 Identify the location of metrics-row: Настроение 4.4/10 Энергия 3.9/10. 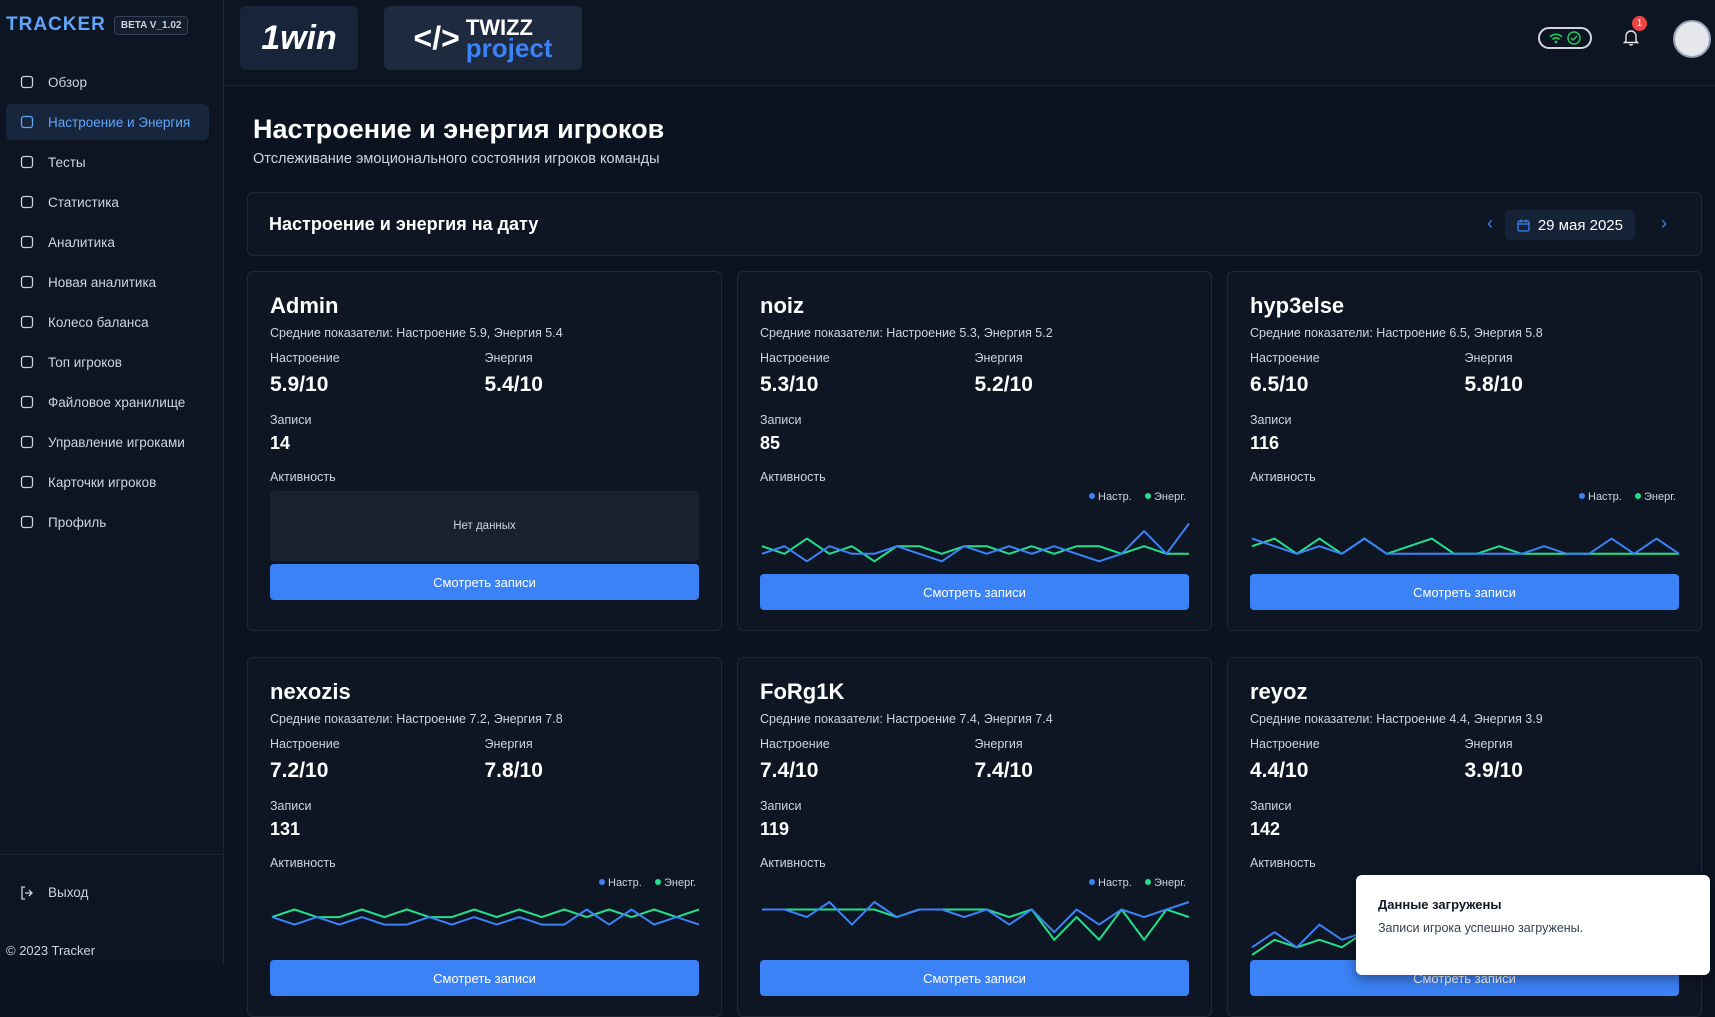
(1464, 760).